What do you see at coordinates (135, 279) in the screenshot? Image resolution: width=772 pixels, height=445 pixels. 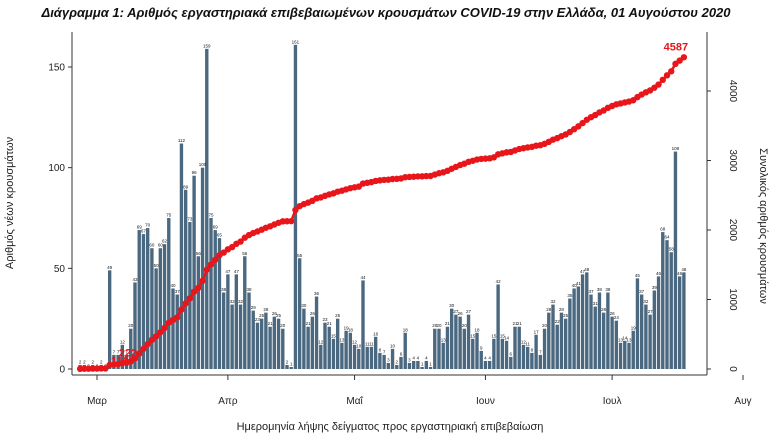 I see `bar-value-label: 43` at bounding box center [135, 279].